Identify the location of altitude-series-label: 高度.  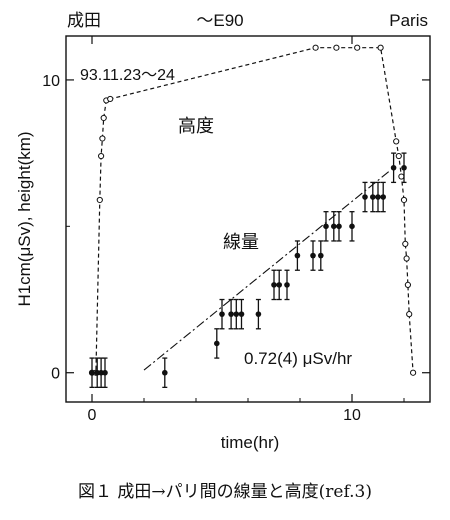
(196, 126).